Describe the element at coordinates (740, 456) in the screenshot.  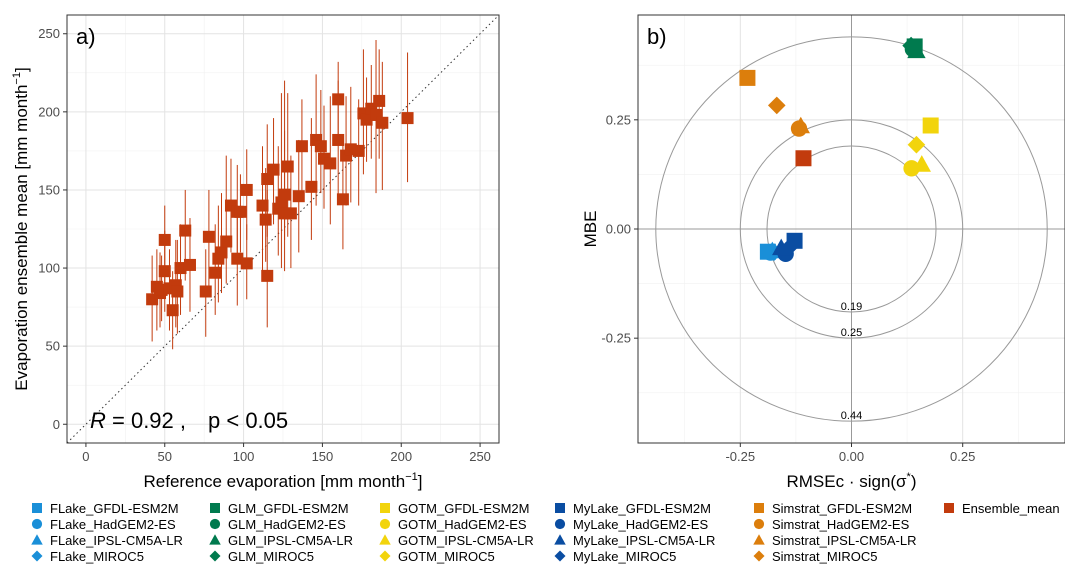
I see `x-tick-label: -0.25` at that location.